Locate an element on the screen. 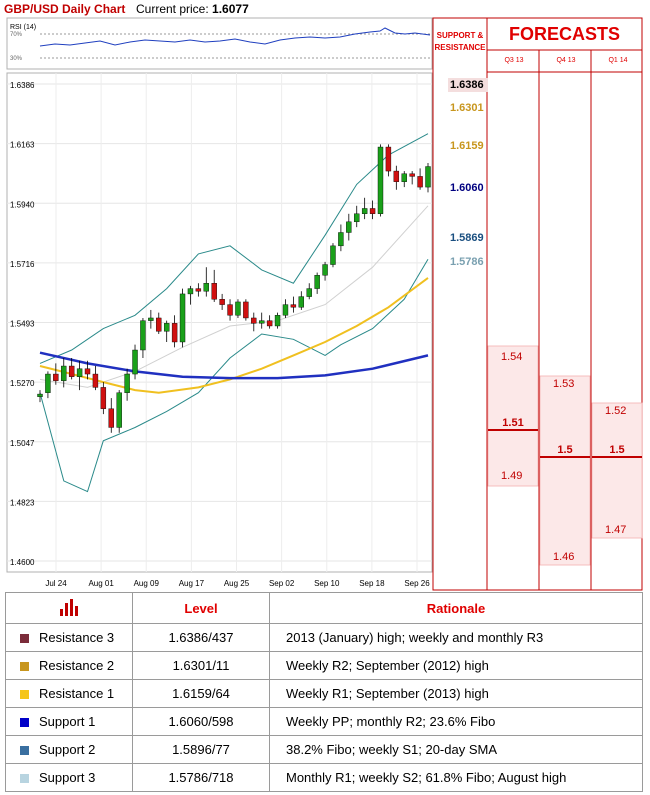  level-name: Support 3 is located at coordinates (67, 777).